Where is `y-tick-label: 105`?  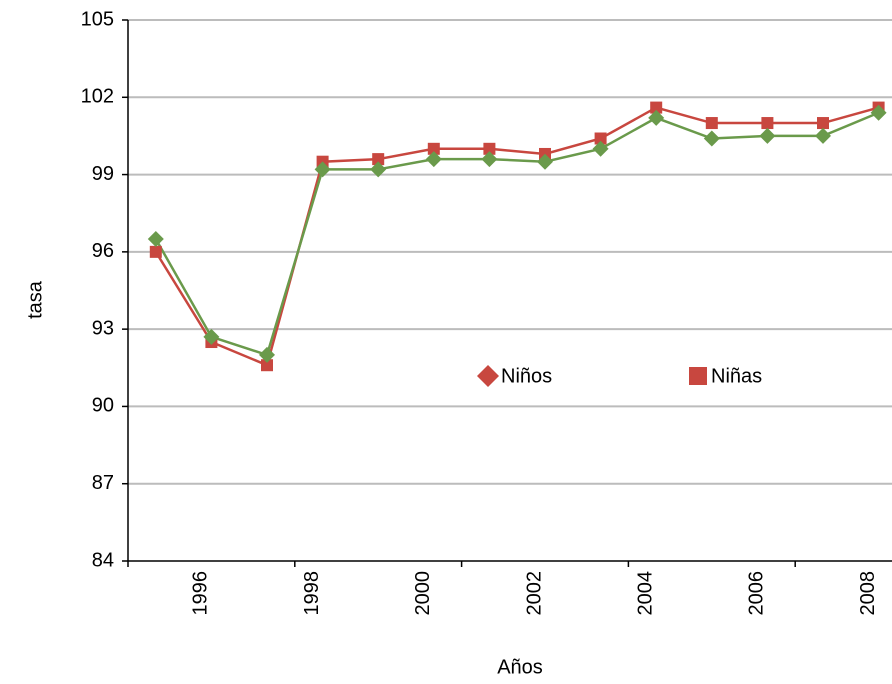 y-tick-label: 105 is located at coordinates (97, 19).